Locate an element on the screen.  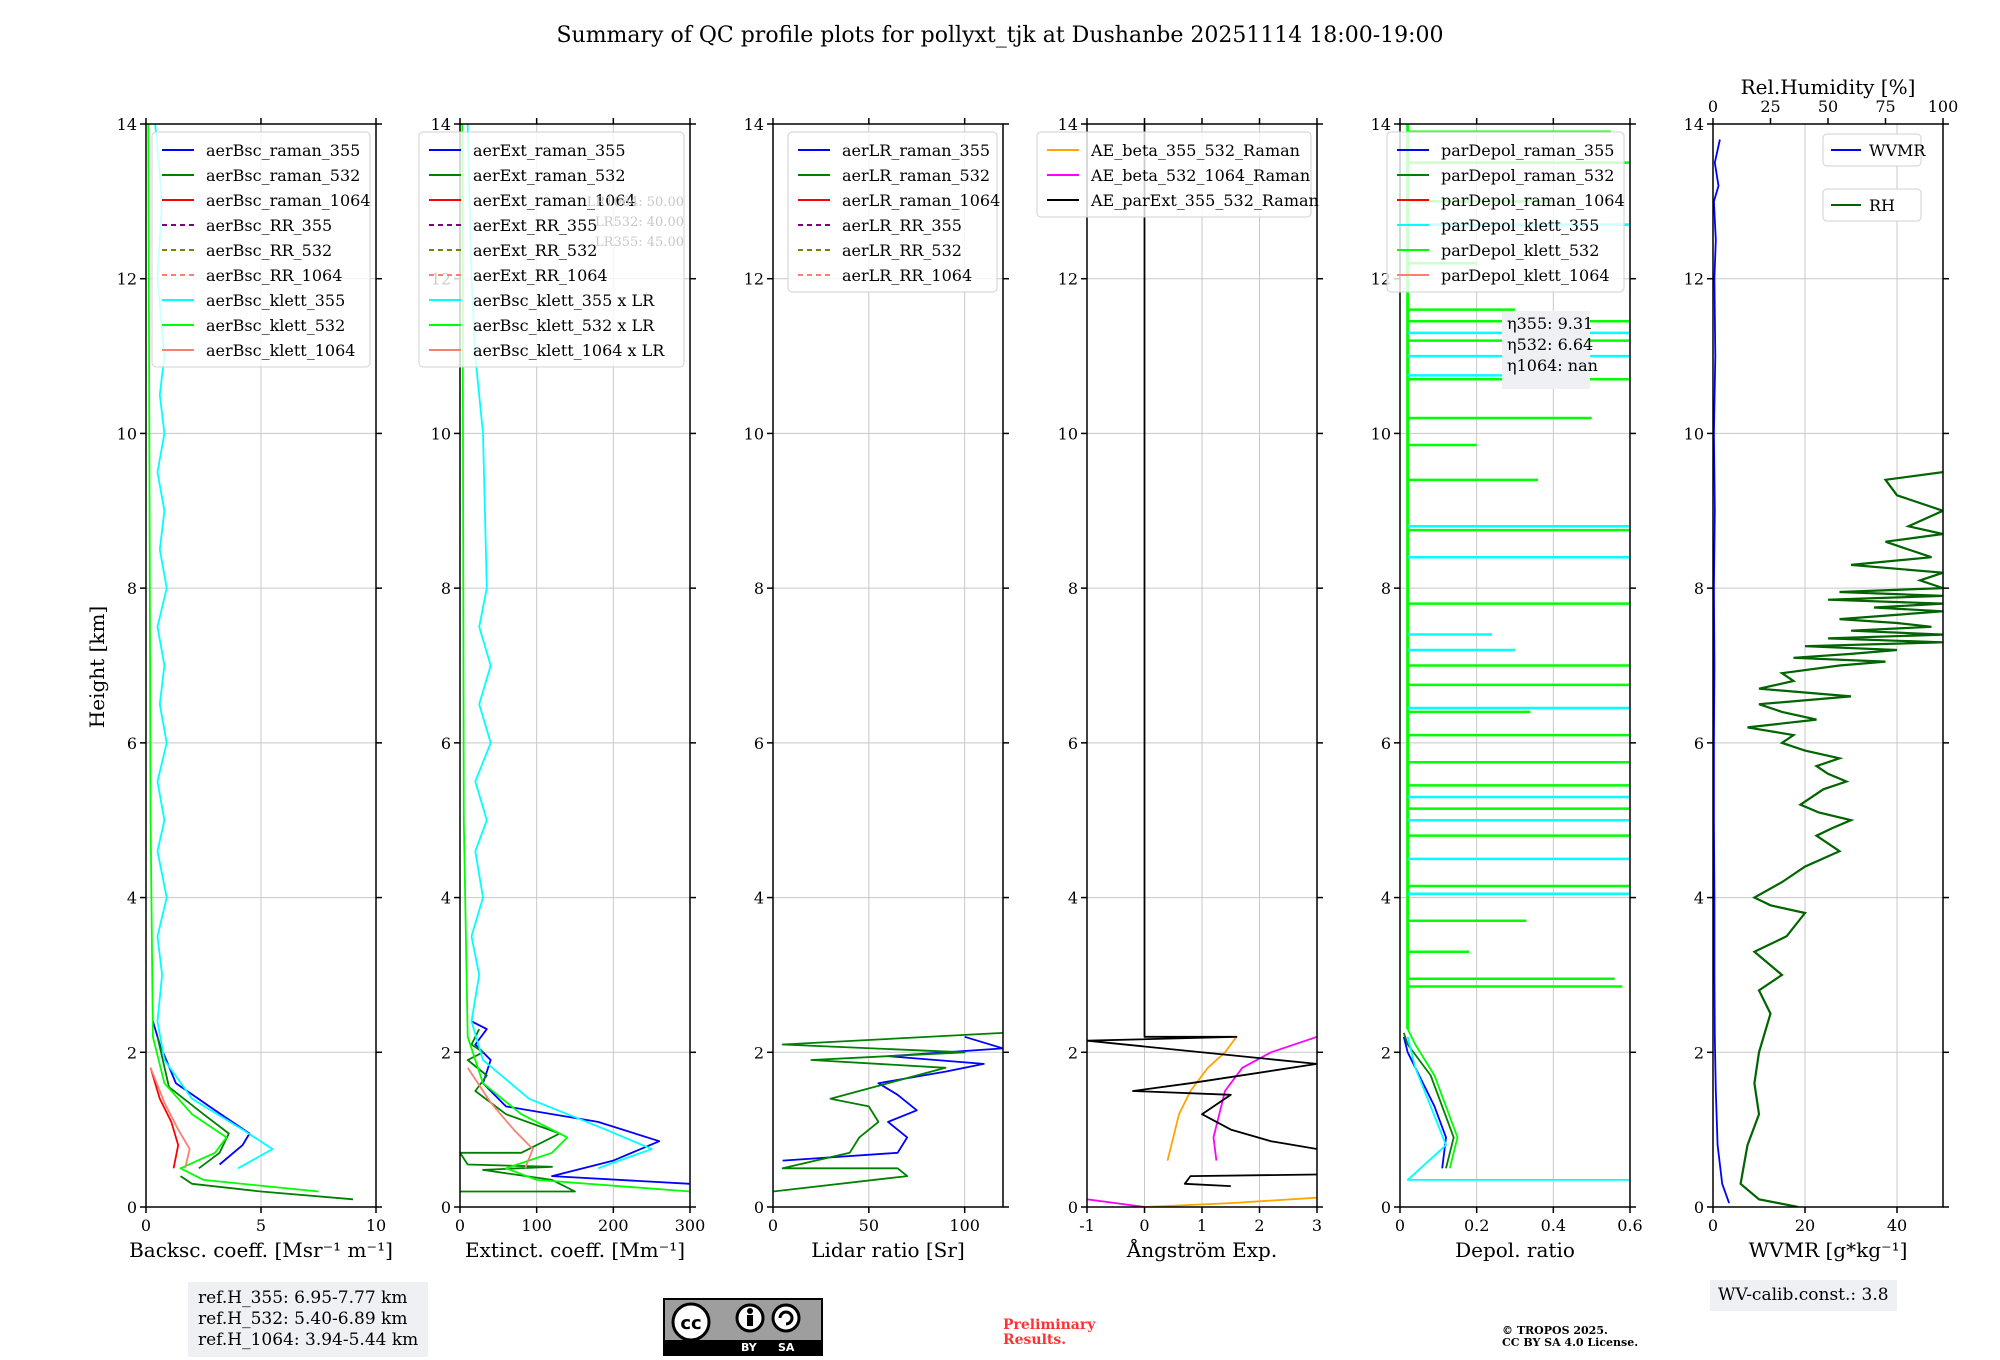
legend-label-ae-parext-355-532-raman: AE_parExt_355_532_Raman is located at coordinates (1204, 200).